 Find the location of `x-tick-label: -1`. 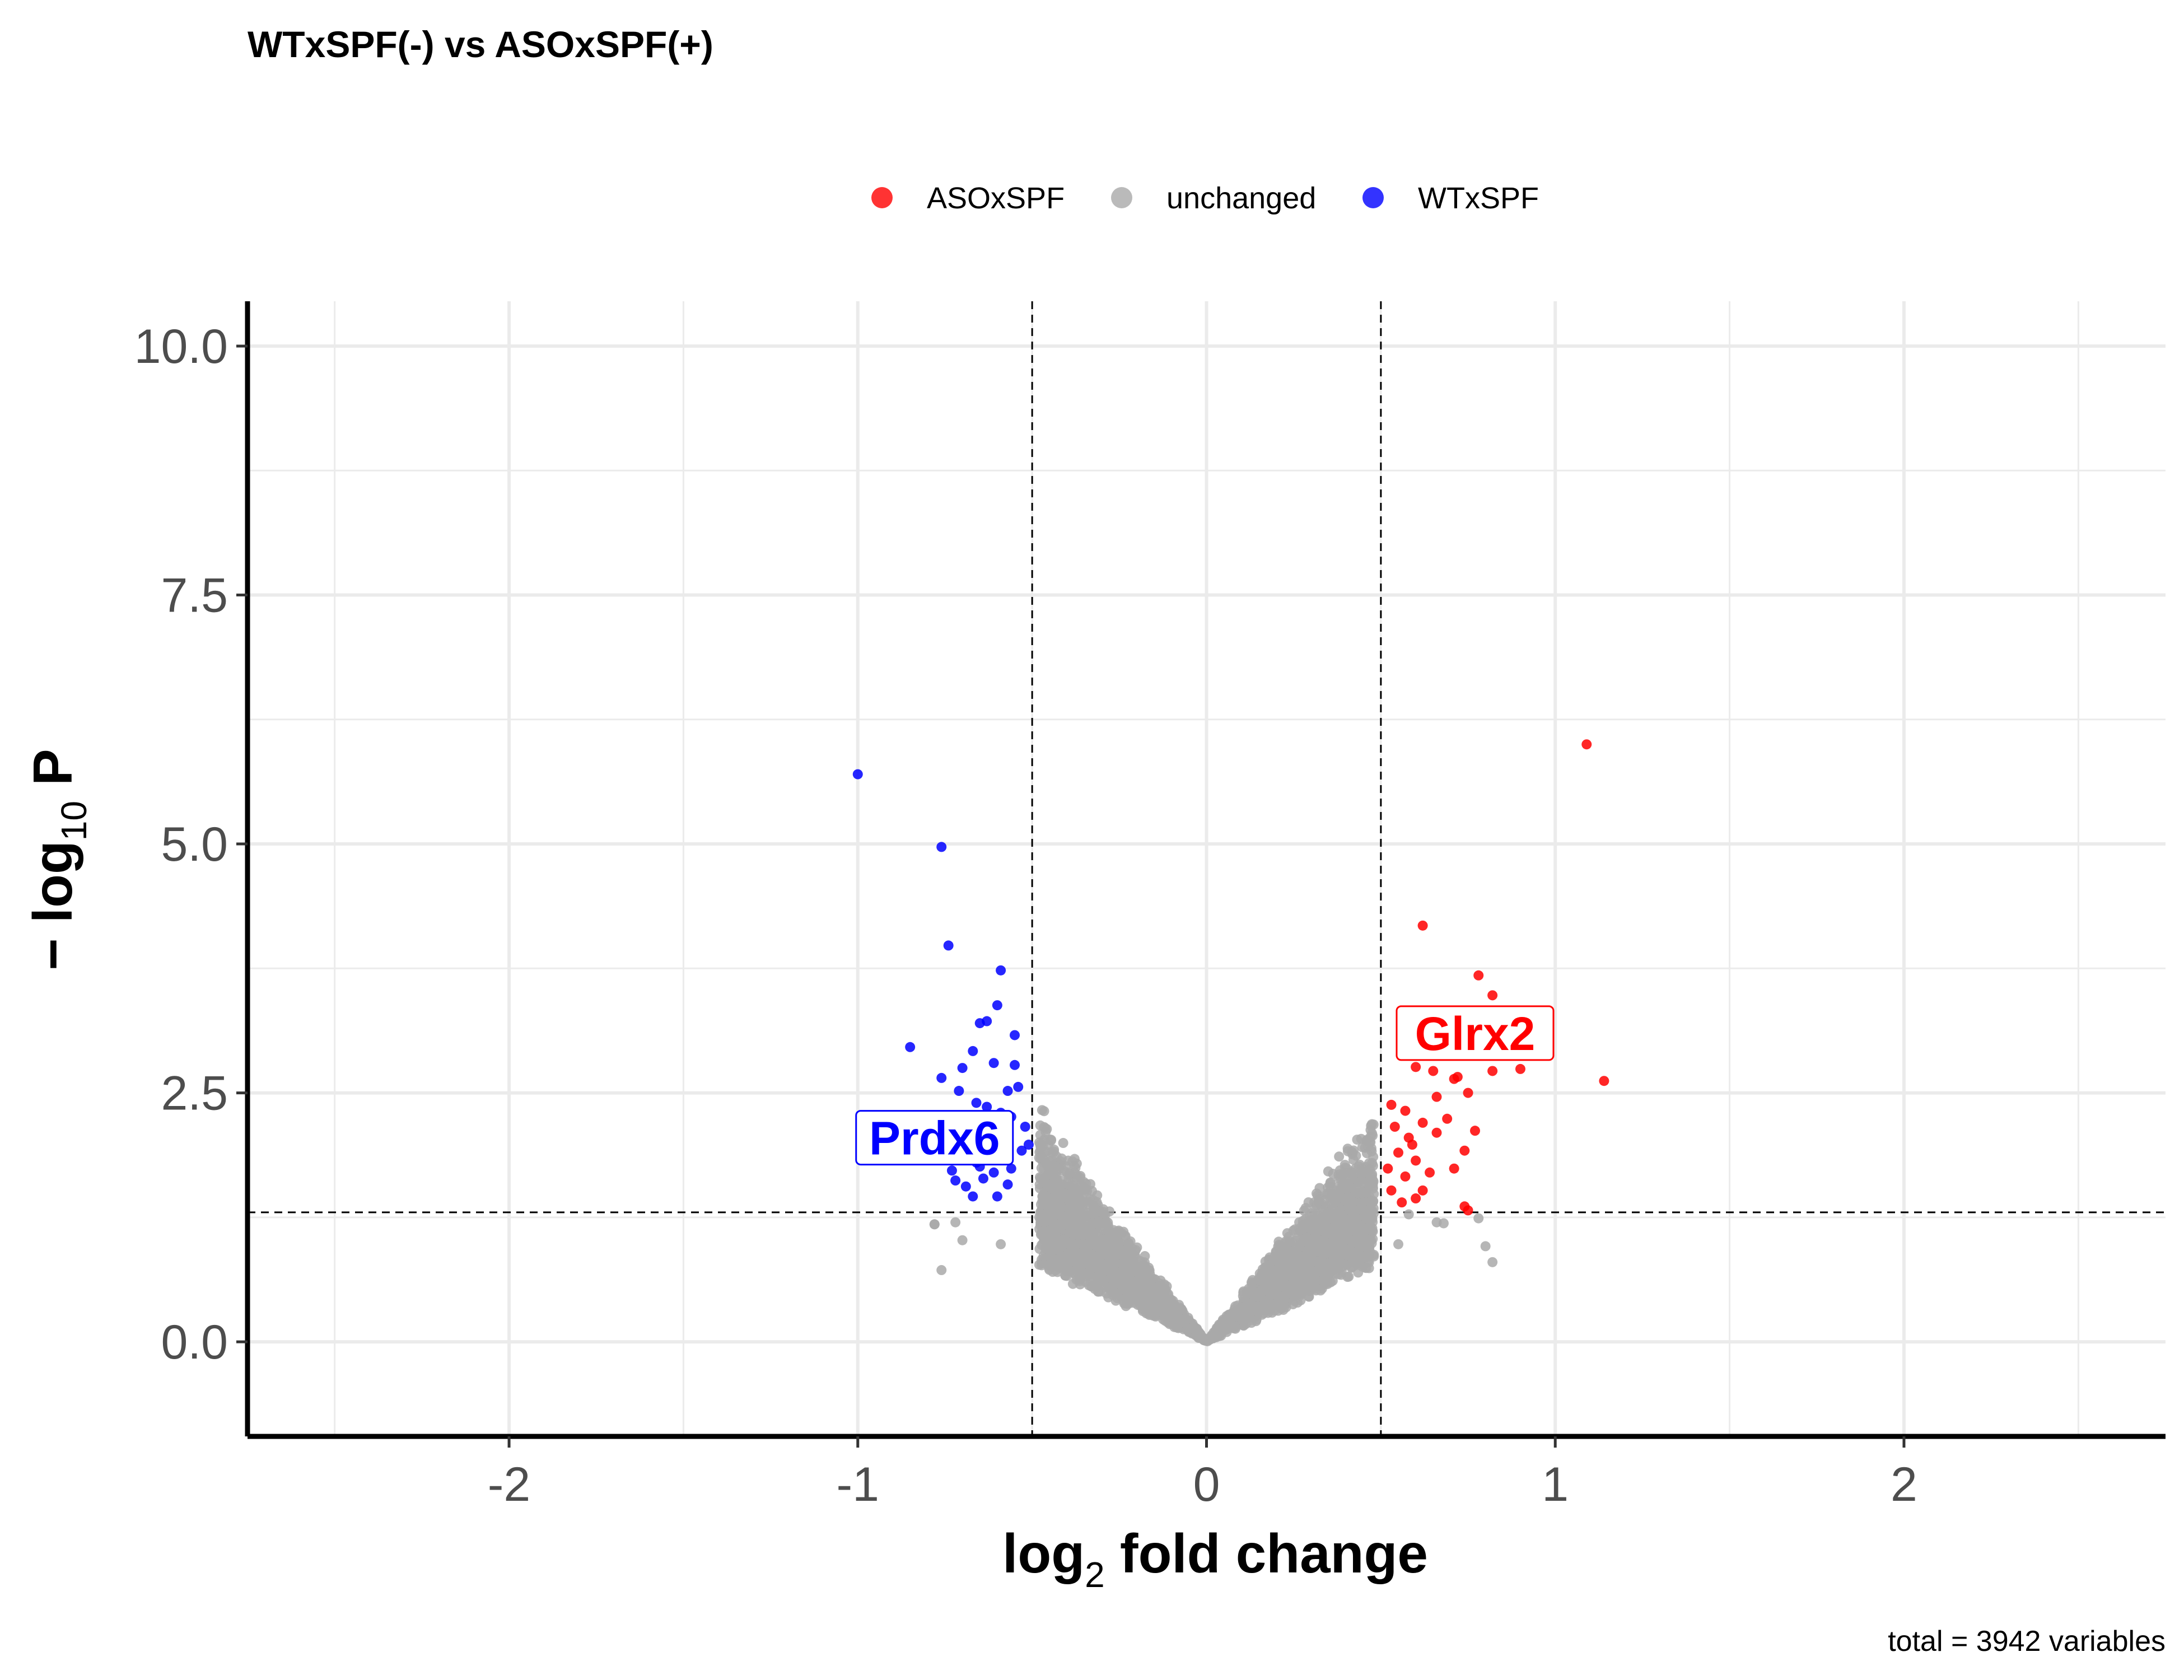

x-tick-label: -1 is located at coordinates (858, 1485).